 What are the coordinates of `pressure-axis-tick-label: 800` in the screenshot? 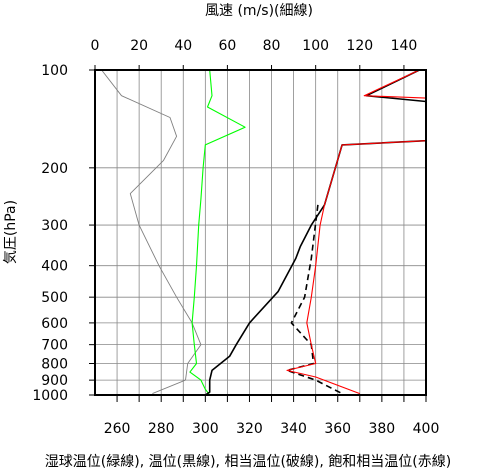 It's located at (54, 365).